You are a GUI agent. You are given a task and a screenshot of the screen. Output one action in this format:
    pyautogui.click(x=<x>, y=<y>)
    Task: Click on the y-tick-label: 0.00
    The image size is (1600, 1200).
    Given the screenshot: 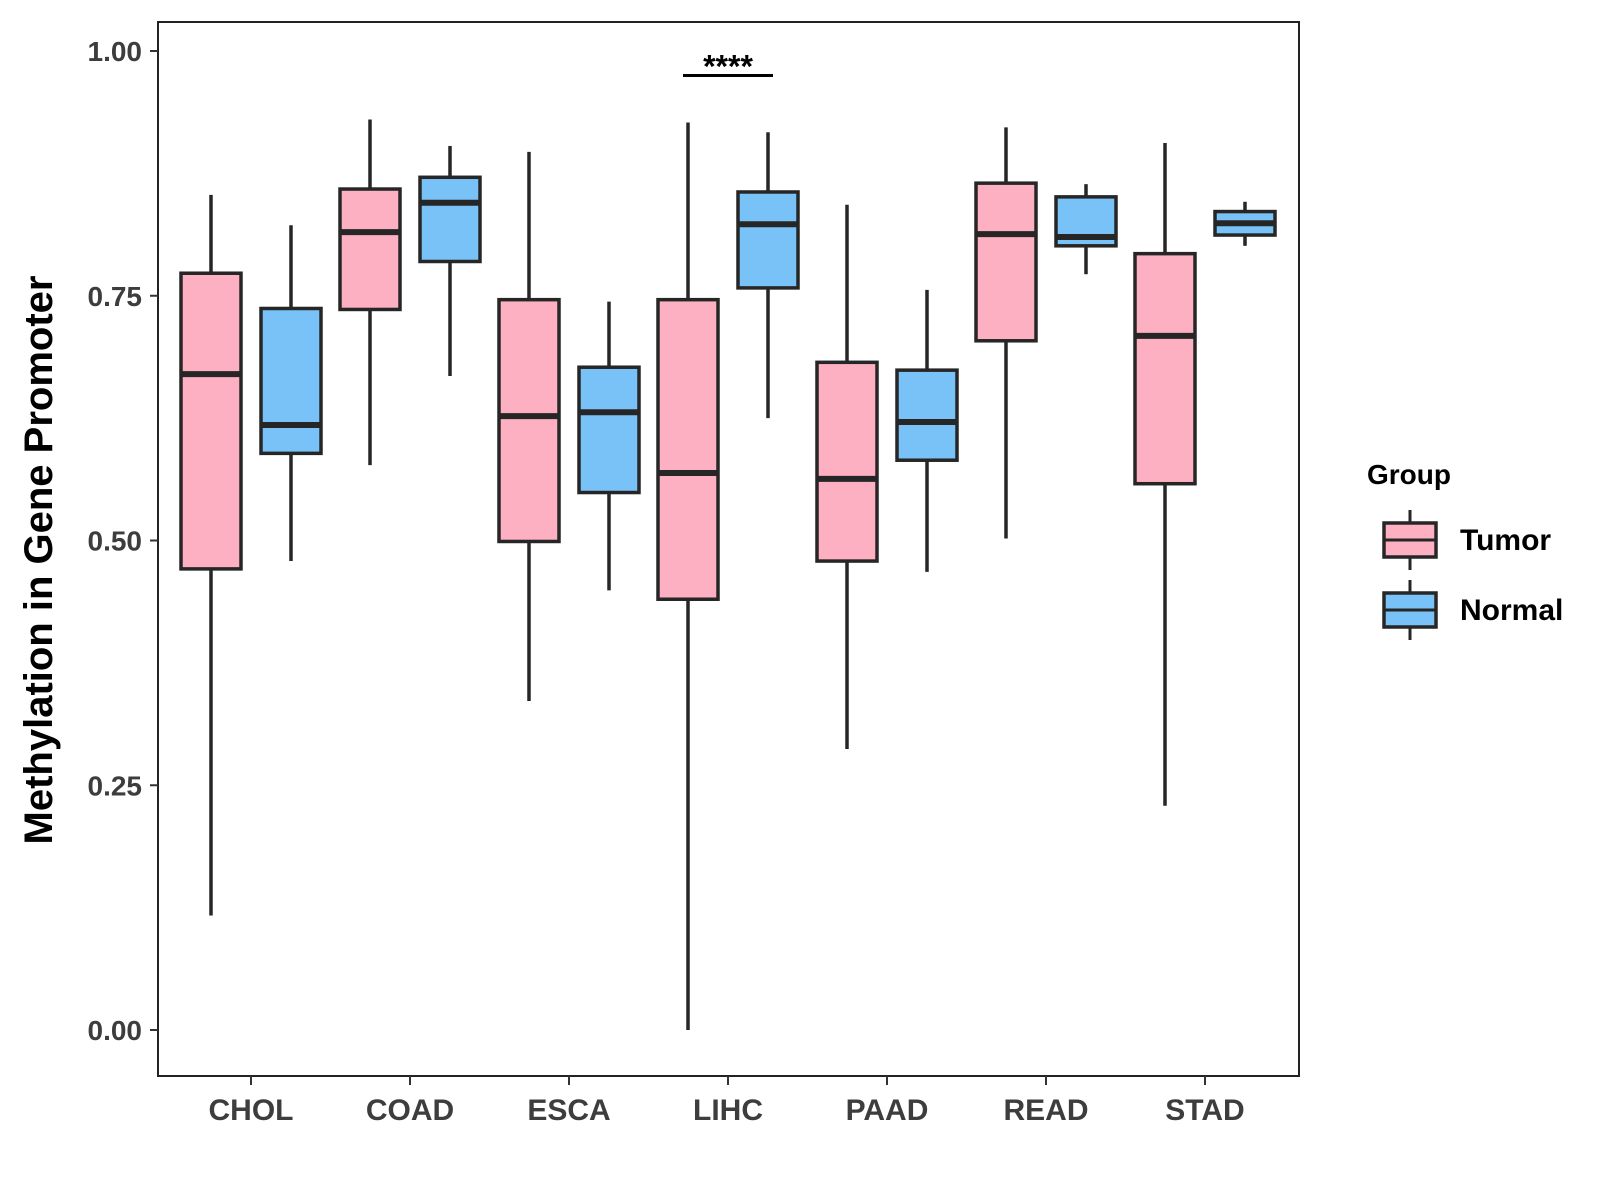 What is the action you would take?
    pyautogui.click(x=115, y=1030)
    